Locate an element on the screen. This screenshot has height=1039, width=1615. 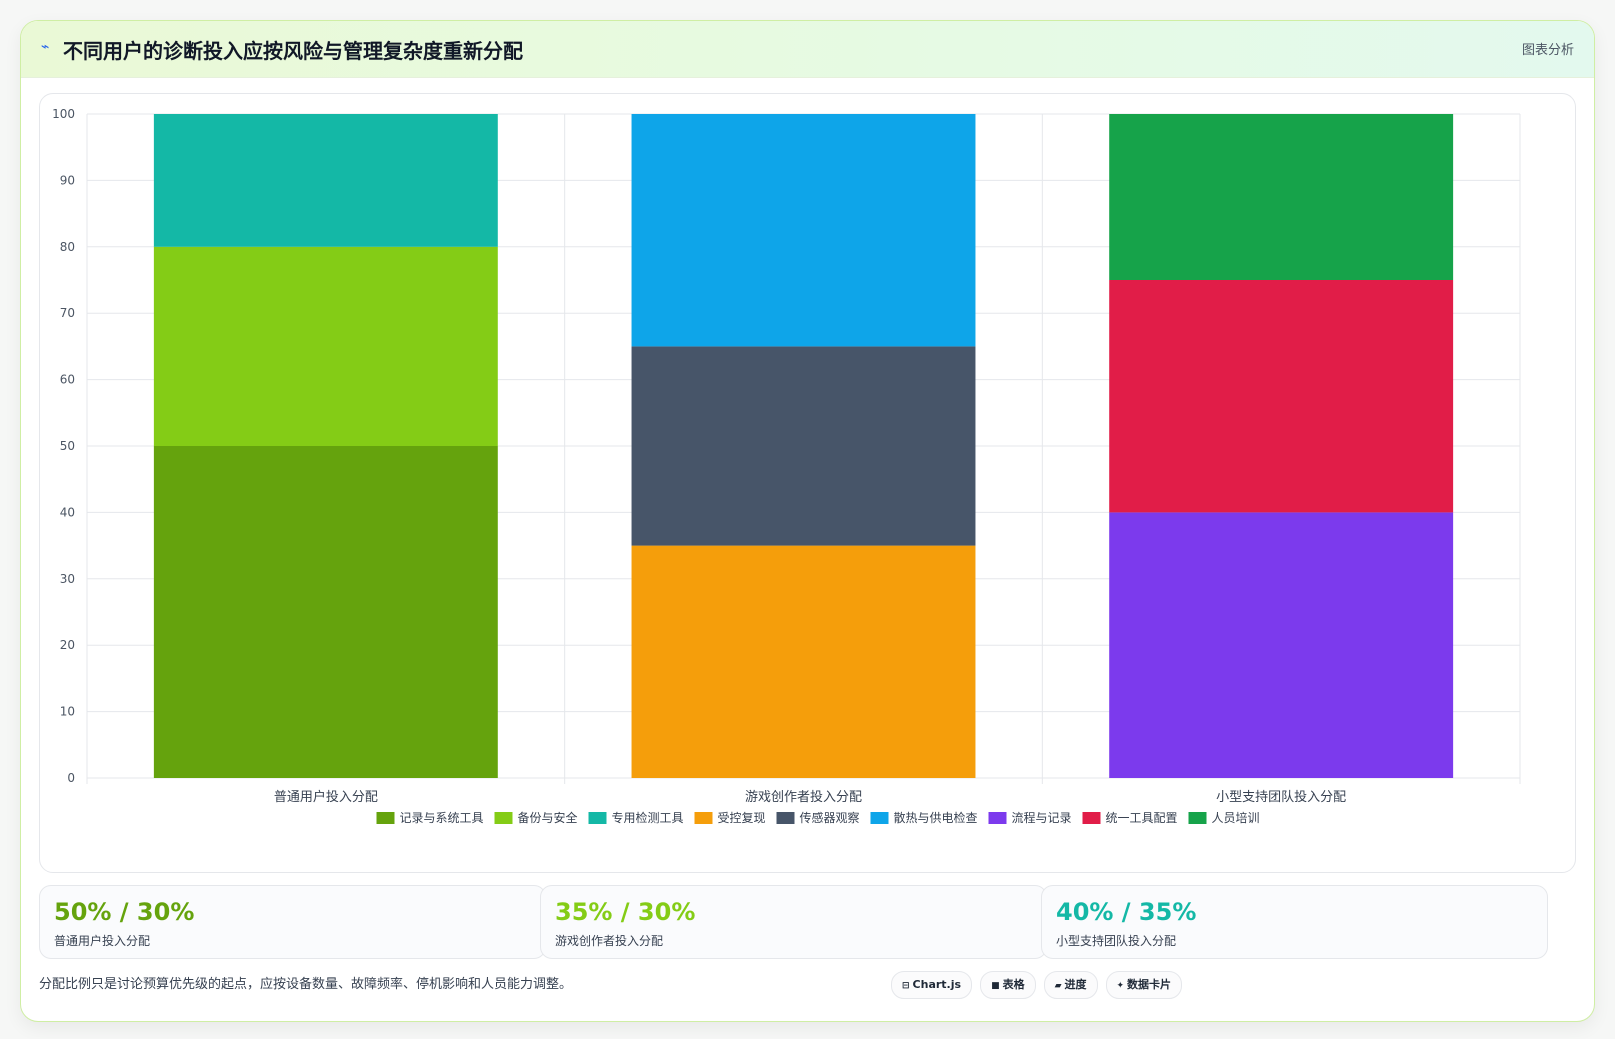
progress-icon: ▰ is located at coordinates (1058, 986).